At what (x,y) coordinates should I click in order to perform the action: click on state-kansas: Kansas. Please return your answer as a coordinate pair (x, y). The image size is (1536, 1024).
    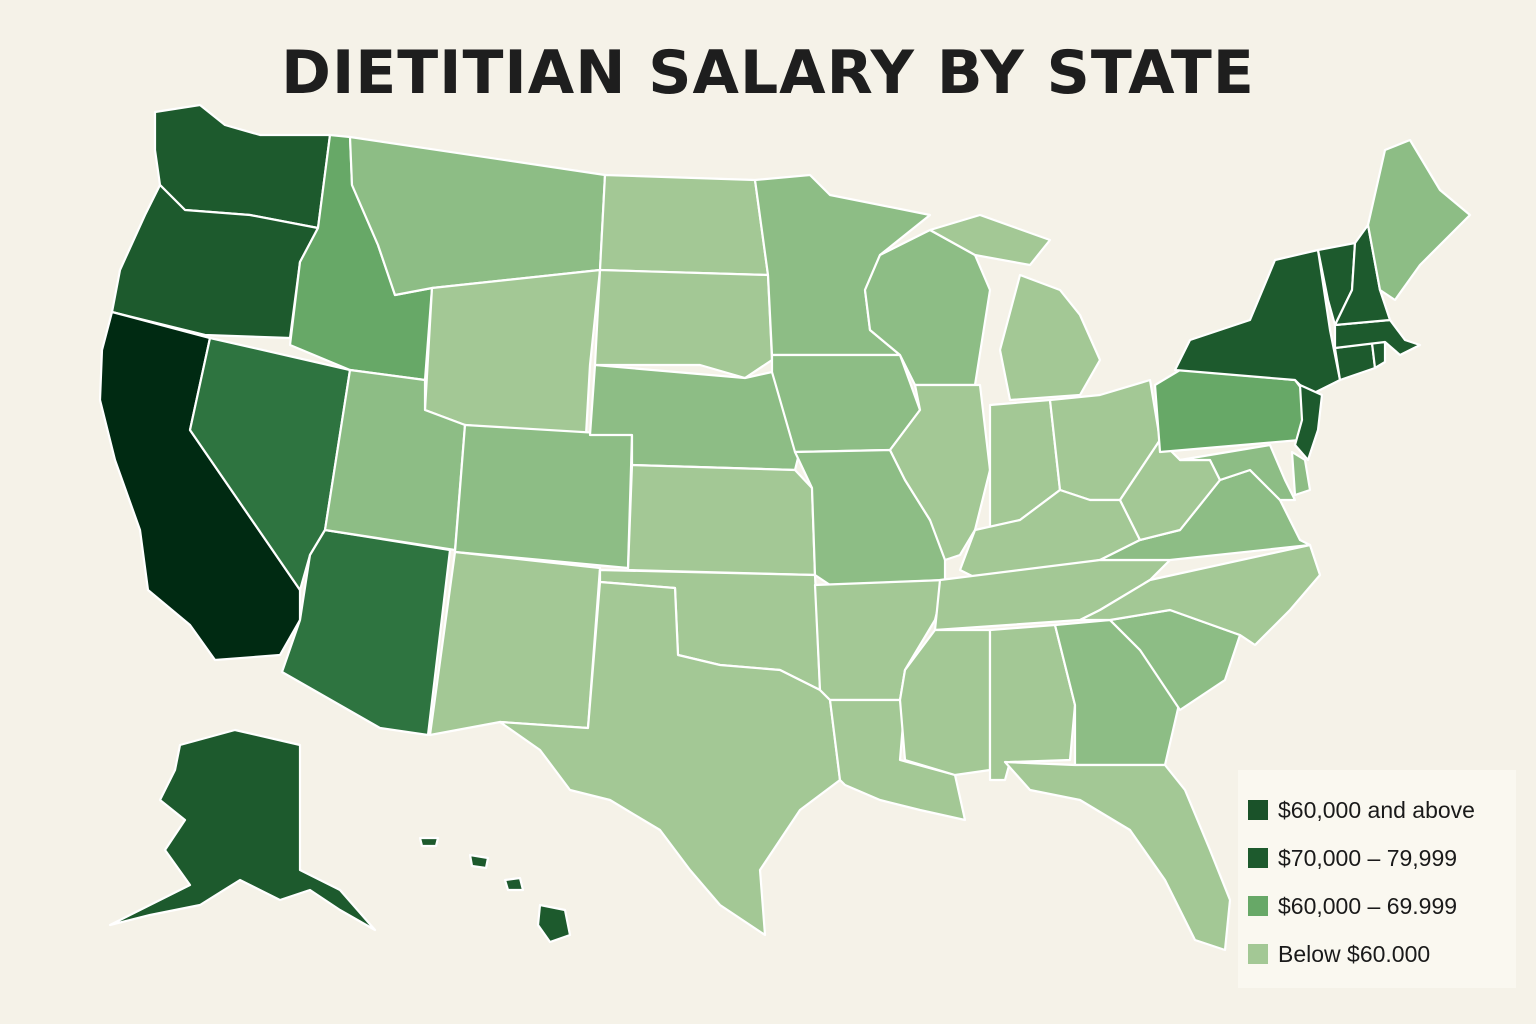
    Looking at the image, I should click on (721, 520).